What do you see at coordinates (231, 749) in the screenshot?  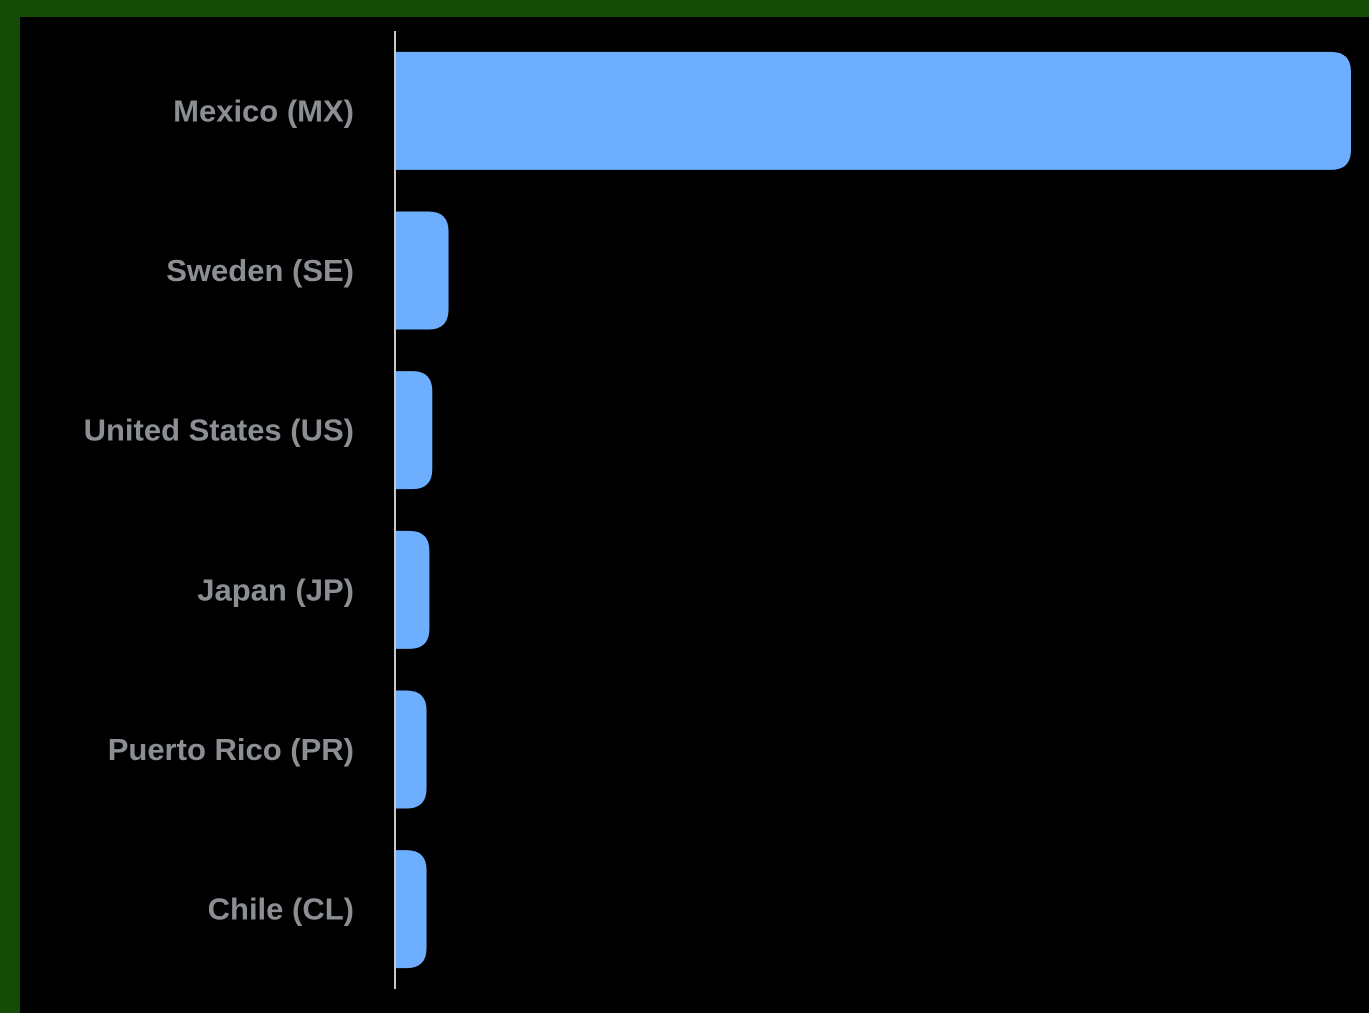 I see `category-label: Puerto Rico (PR)` at bounding box center [231, 749].